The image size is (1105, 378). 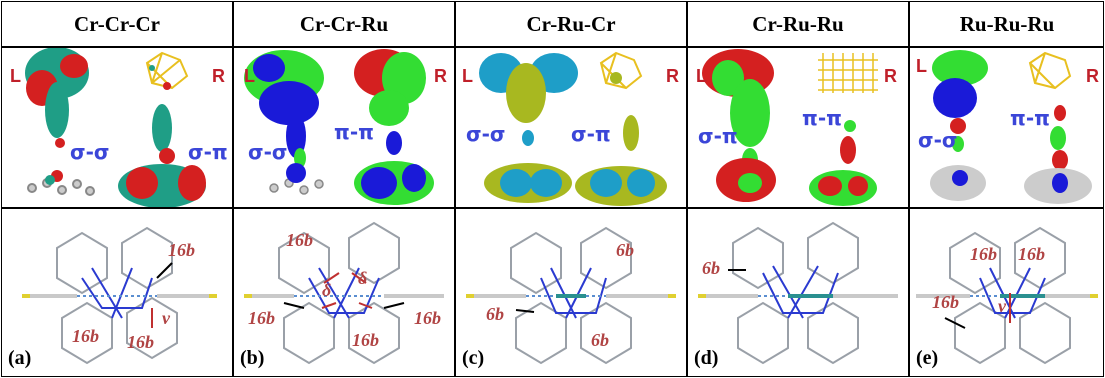 I want to click on column-header: Cr-Cr-Cr, so click(x=117, y=23).